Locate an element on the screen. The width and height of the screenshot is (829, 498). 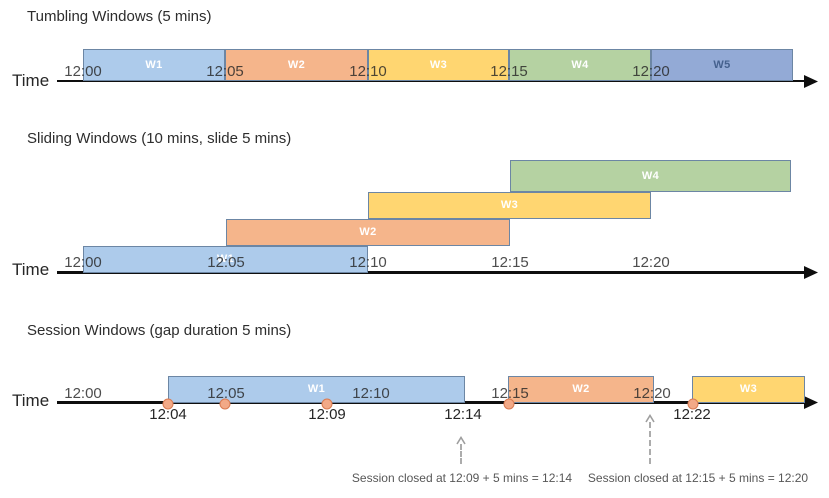
event-time-label: 12:22 is located at coordinates (692, 414).